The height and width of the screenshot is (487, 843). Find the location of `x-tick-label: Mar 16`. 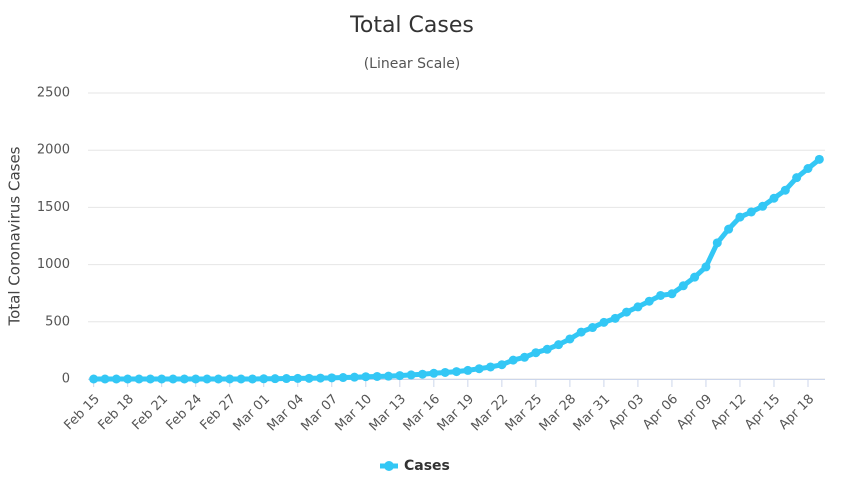

x-tick-label: Mar 16 is located at coordinates (422, 413).